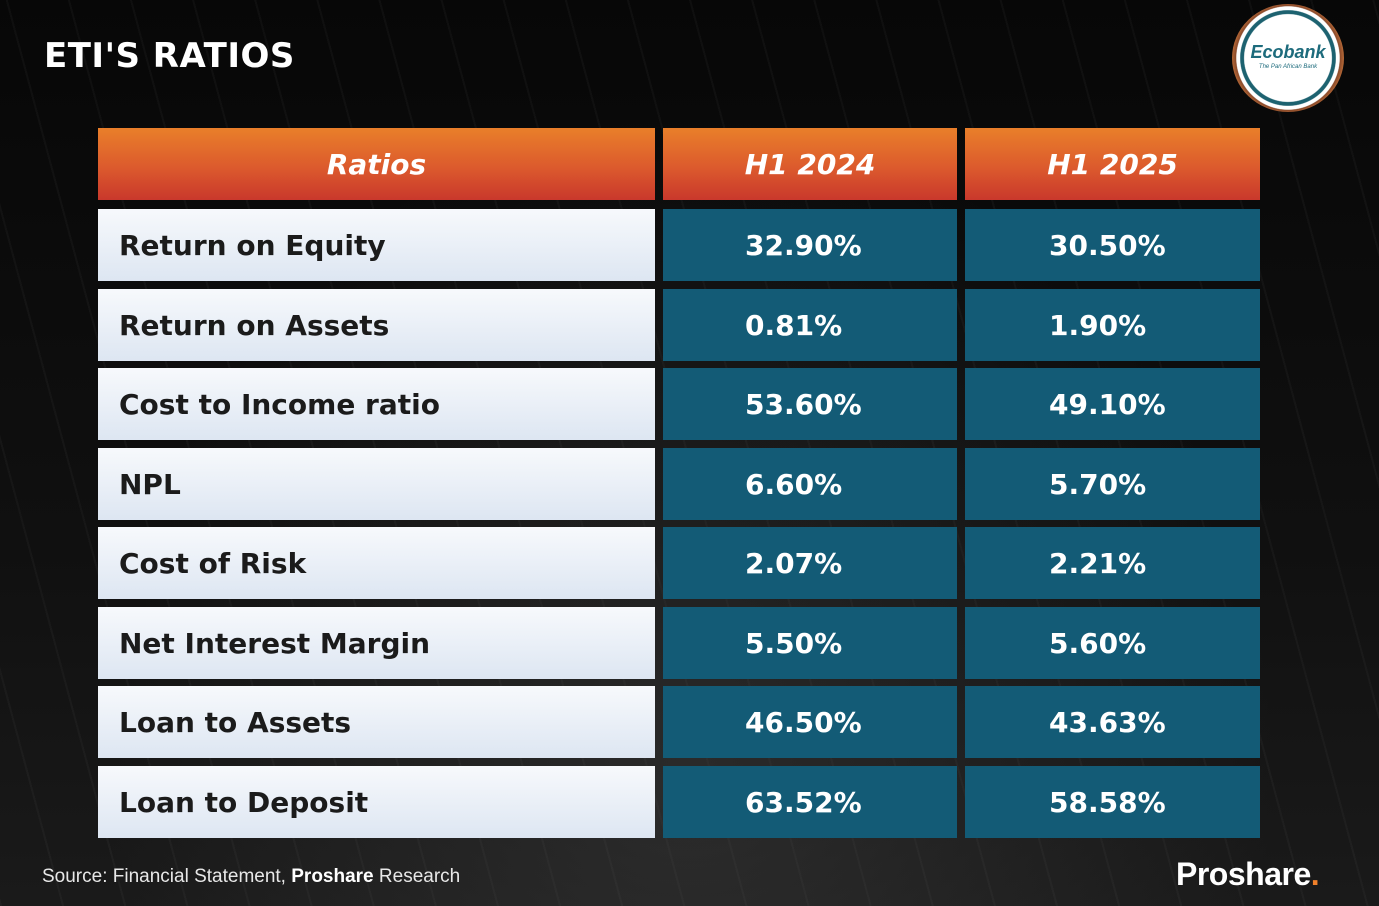 This screenshot has height=906, width=1379. What do you see at coordinates (167, 876) in the screenshot?
I see `source-prefix: Source: Financial Statement,` at bounding box center [167, 876].